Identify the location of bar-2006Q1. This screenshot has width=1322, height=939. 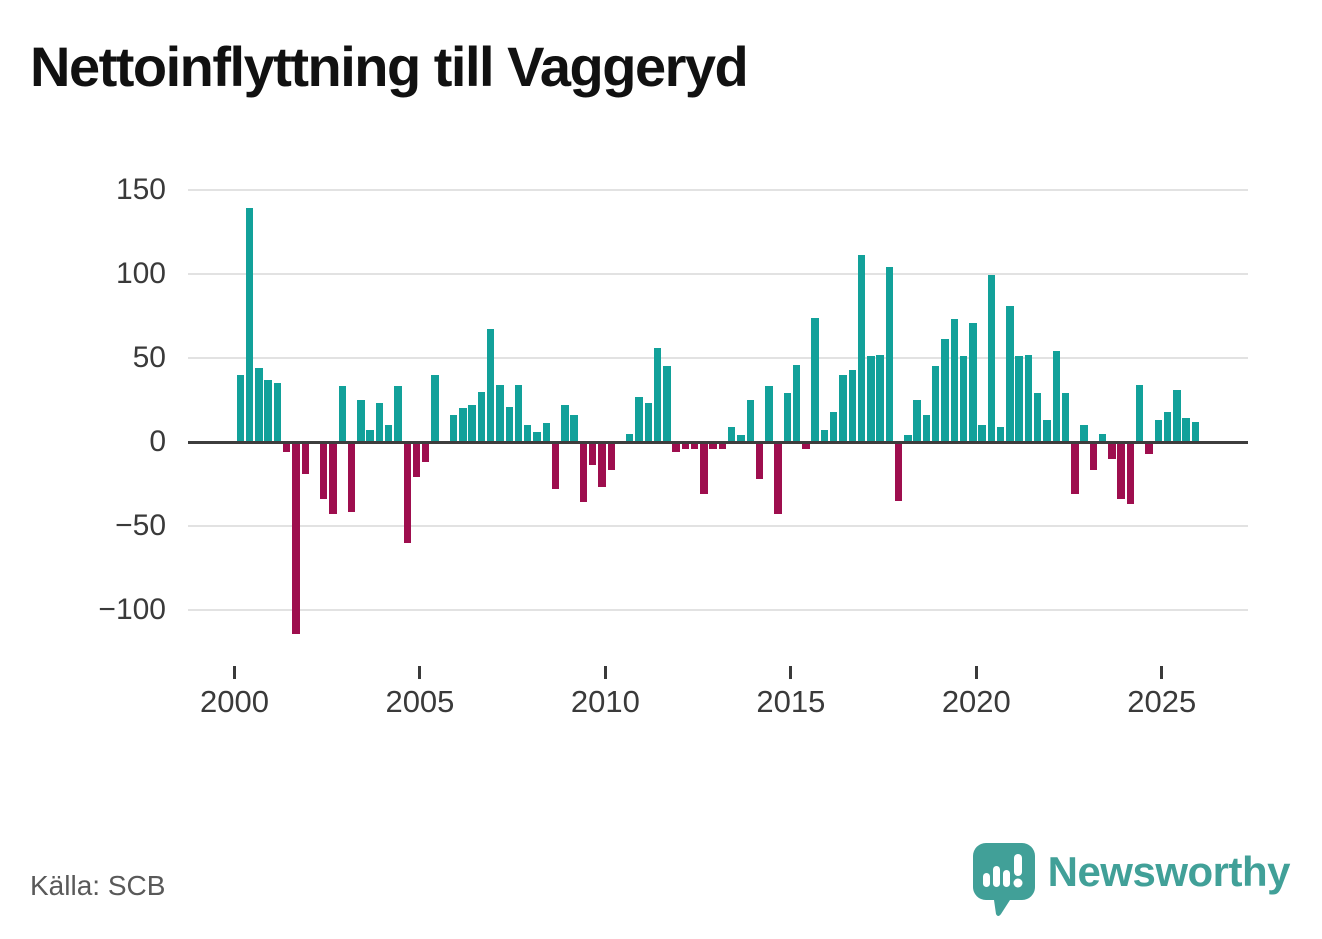
(463, 425).